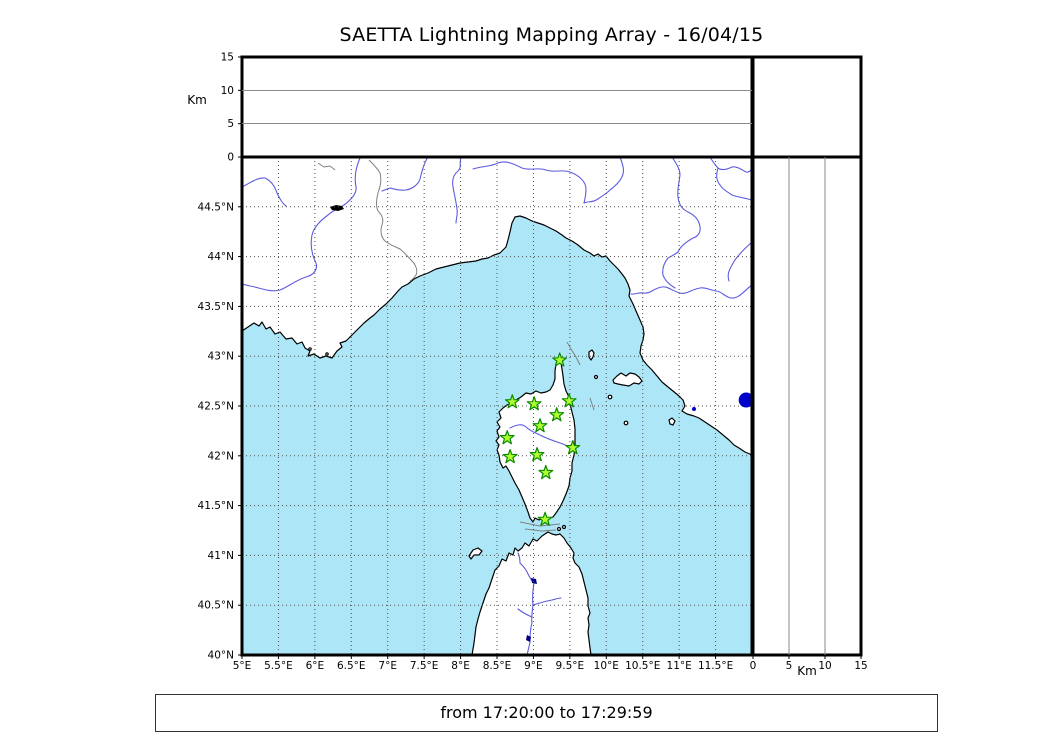 The image size is (1050, 750). Describe the element at coordinates (497, 107) in the screenshot. I see `altitude-longitude-panel` at that location.